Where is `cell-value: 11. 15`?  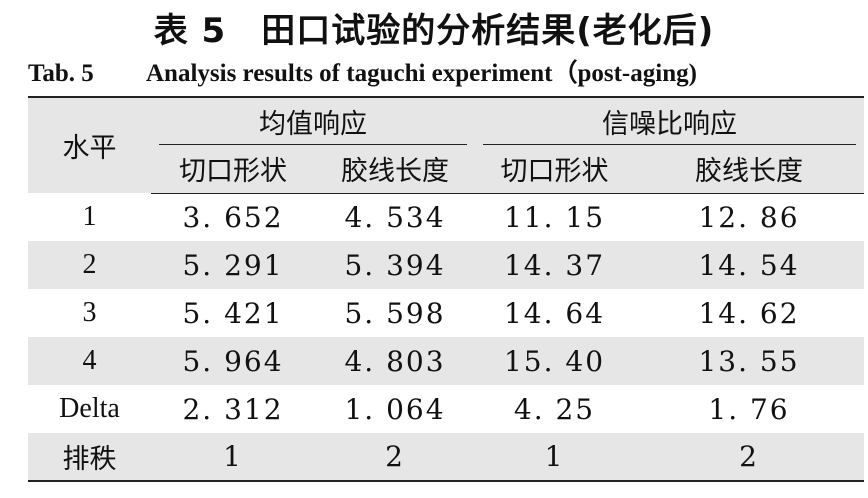
cell-value: 11. 15 is located at coordinates (554, 217).